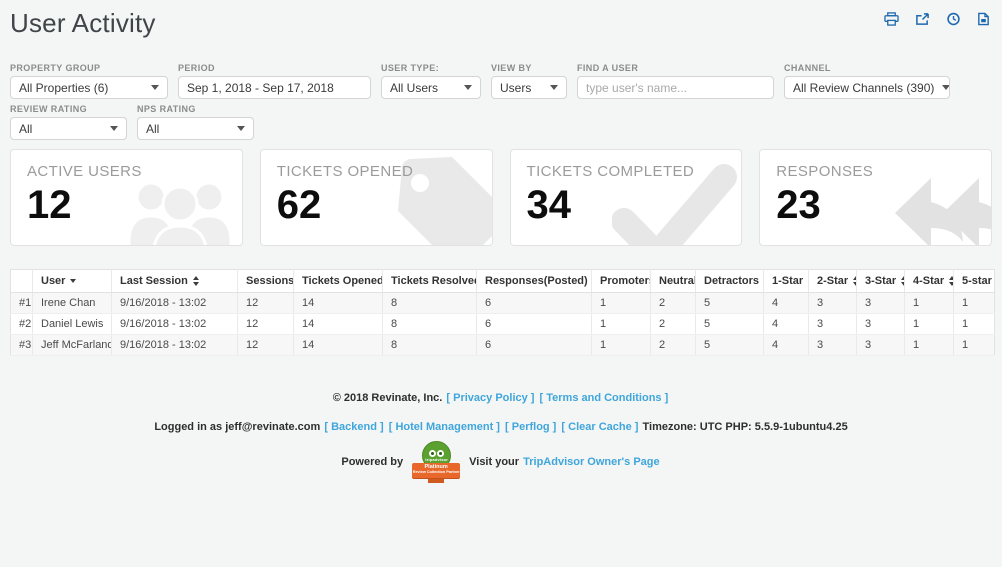  What do you see at coordinates (21, 281) in the screenshot?
I see `col-header-rank` at bounding box center [21, 281].